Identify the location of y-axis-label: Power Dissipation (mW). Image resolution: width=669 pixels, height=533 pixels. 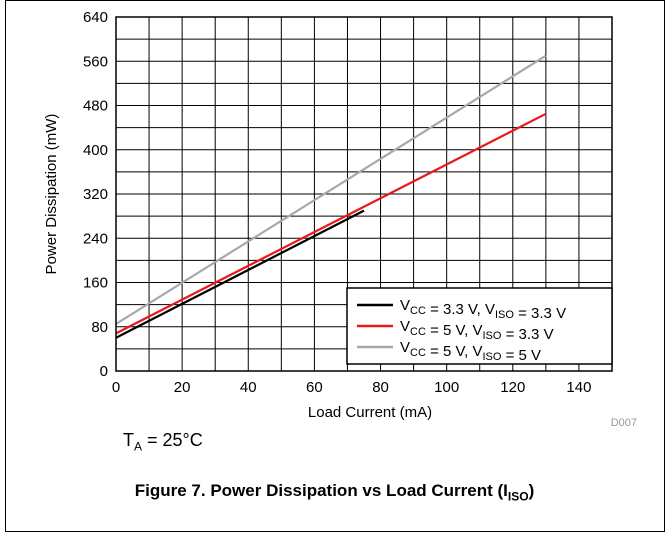
(51, 194).